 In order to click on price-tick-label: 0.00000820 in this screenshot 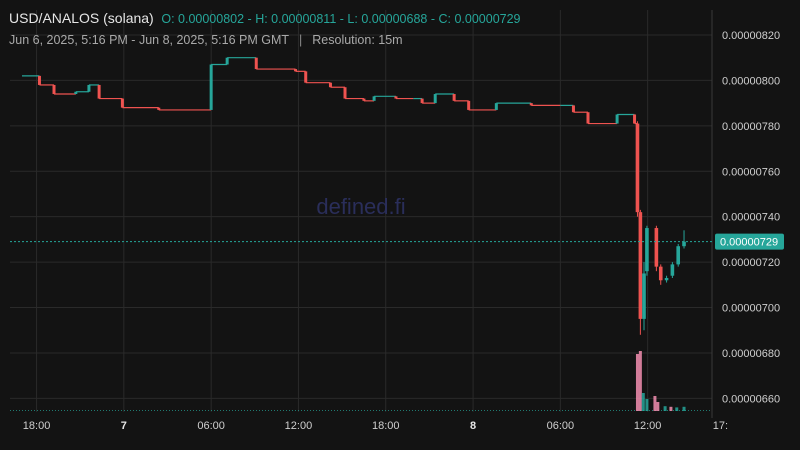, I will do `click(751, 36)`.